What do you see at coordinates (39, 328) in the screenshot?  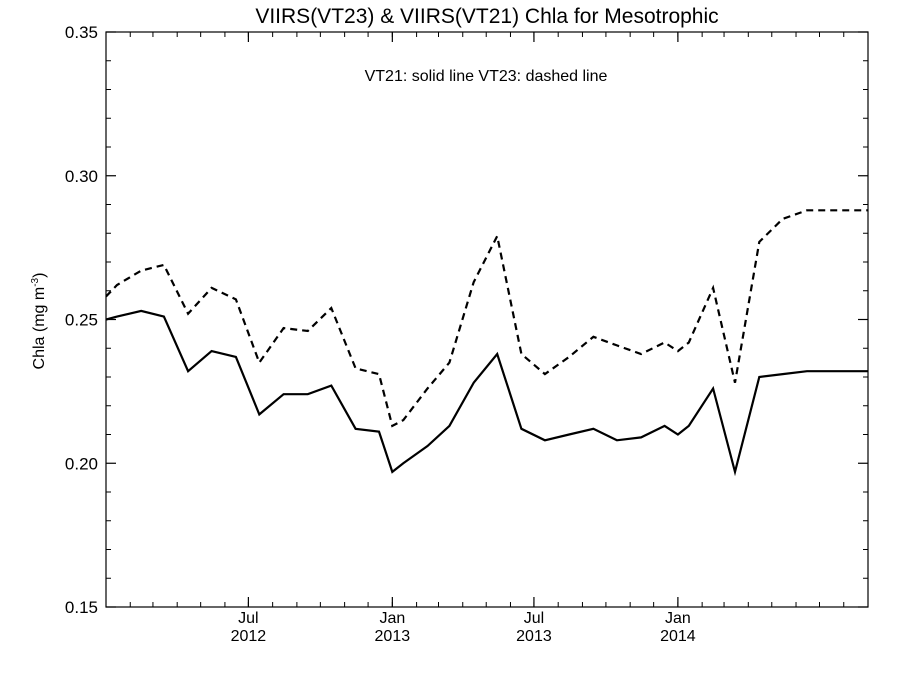 I see `y-axis-label-main: Chla (mg m` at bounding box center [39, 328].